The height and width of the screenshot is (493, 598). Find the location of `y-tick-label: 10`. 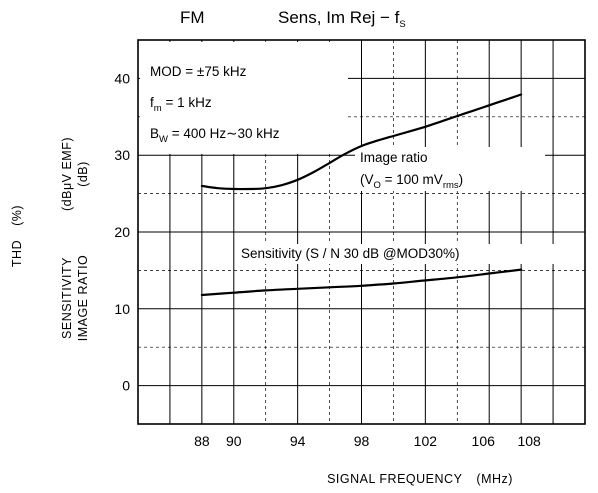

y-tick-label: 10 is located at coordinates (122, 309).